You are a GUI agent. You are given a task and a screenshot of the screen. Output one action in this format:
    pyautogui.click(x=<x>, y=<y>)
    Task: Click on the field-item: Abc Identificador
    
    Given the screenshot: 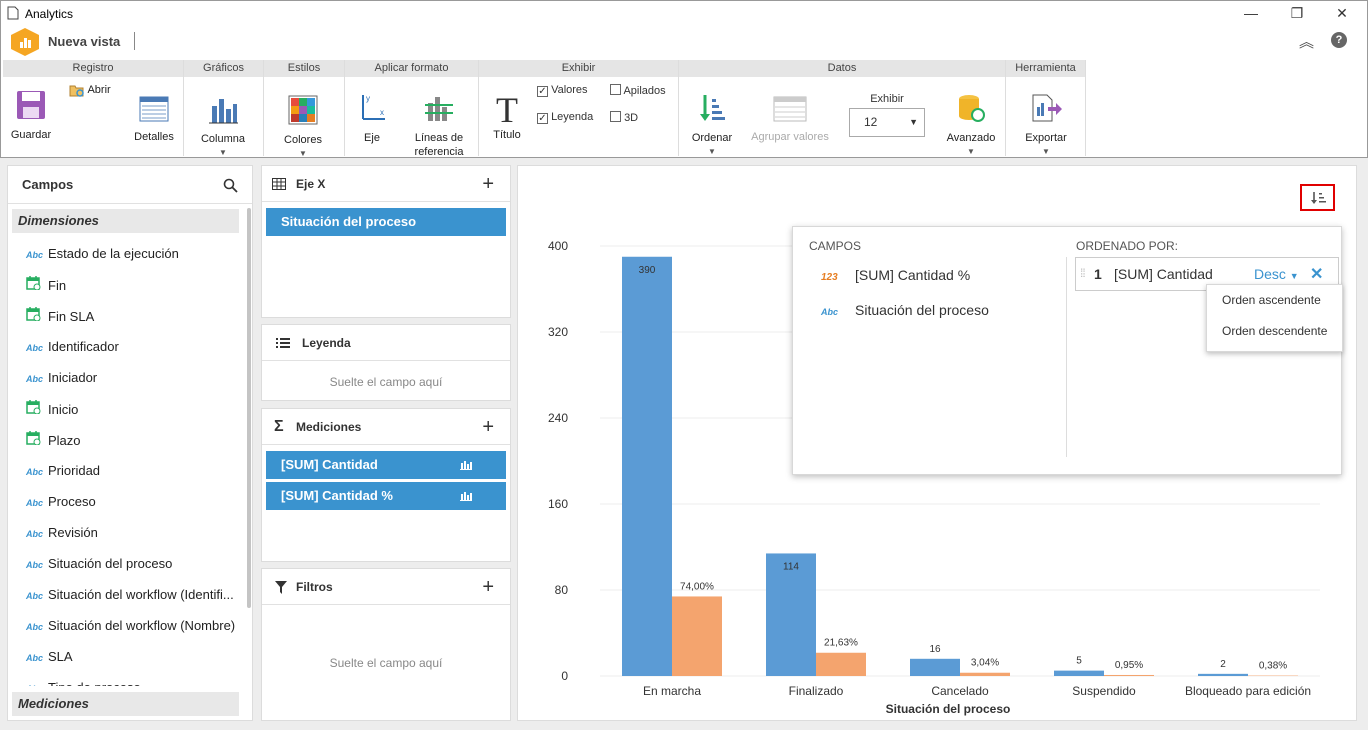 What is the action you would take?
    pyautogui.click(x=72, y=347)
    